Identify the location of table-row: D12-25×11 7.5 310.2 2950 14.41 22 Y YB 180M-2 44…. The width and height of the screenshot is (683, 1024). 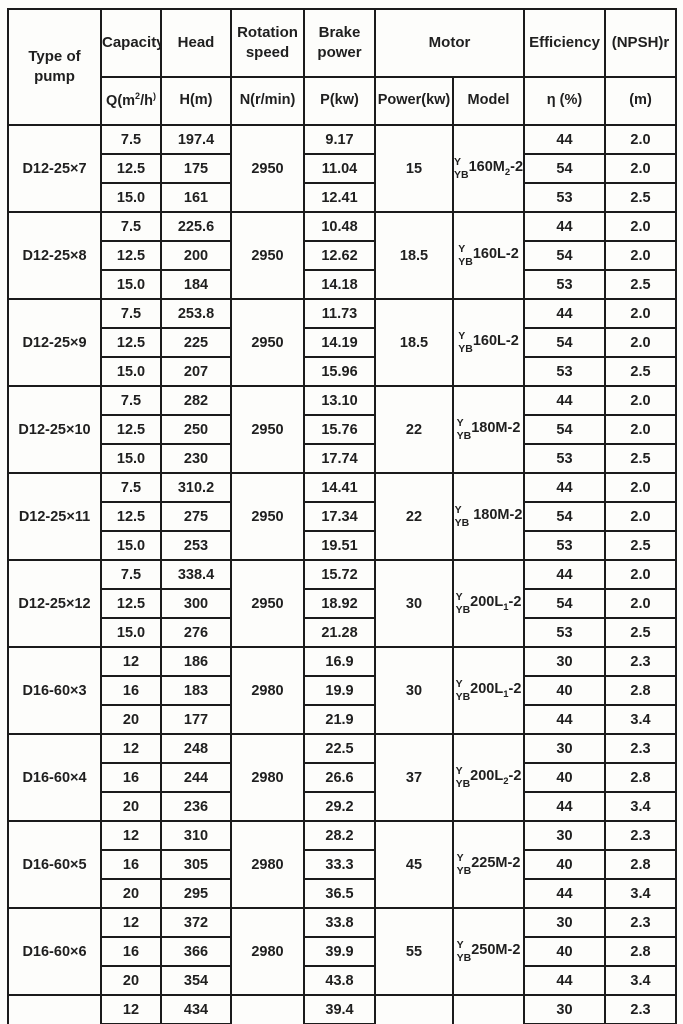
(342, 516).